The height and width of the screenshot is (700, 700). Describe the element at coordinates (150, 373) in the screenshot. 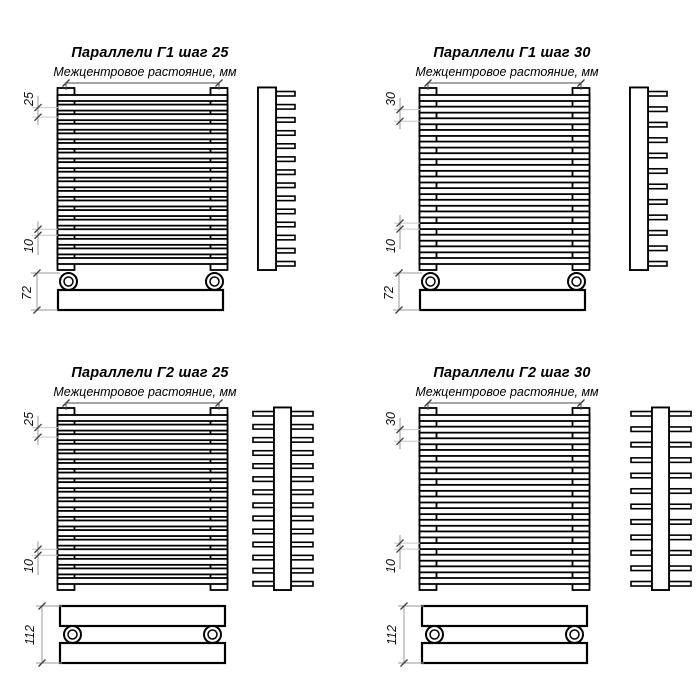

I see `diagram-title: Параллели Г2 шаг 25` at that location.